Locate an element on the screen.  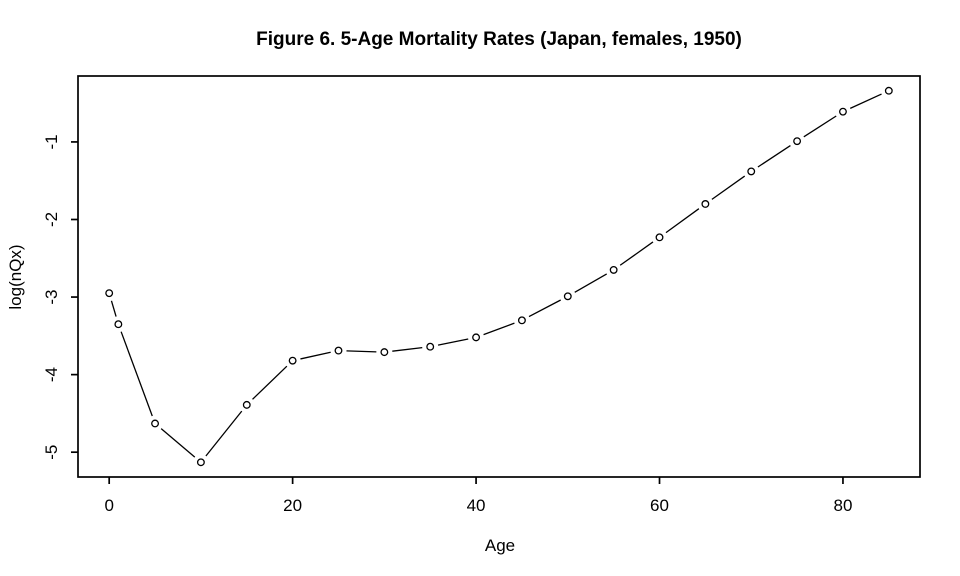
x-tick-label: 40 is located at coordinates (476, 505).